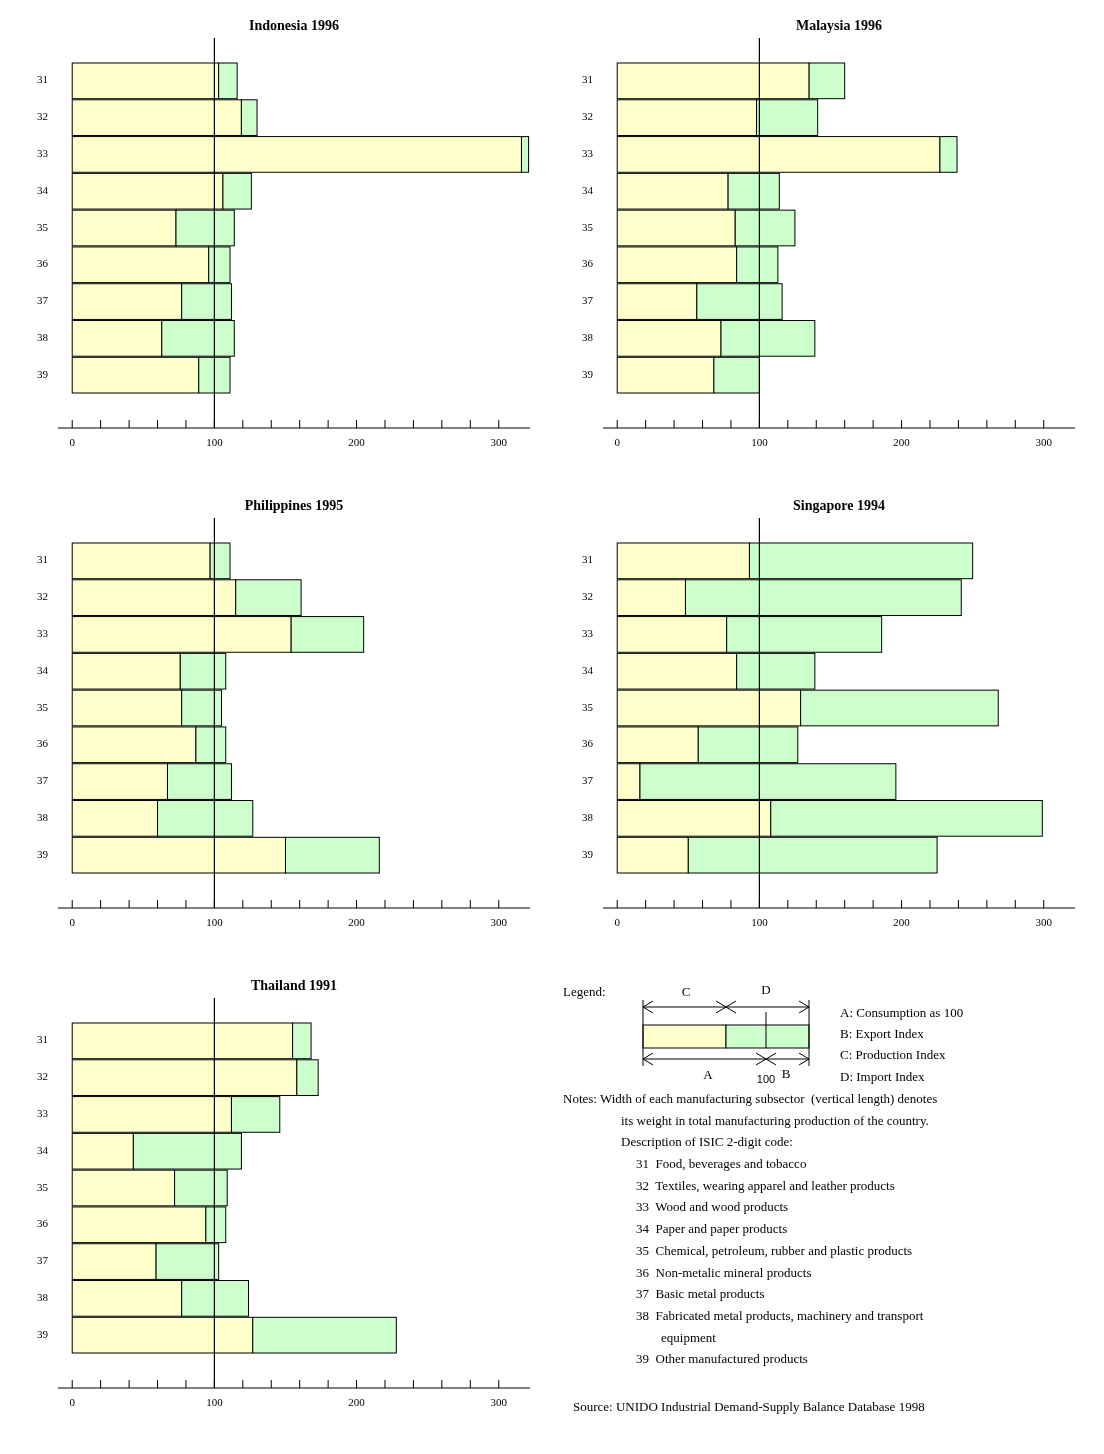  I want to click on text: 38 Fabricated metal products, machinery and transport, so click(780, 1315).